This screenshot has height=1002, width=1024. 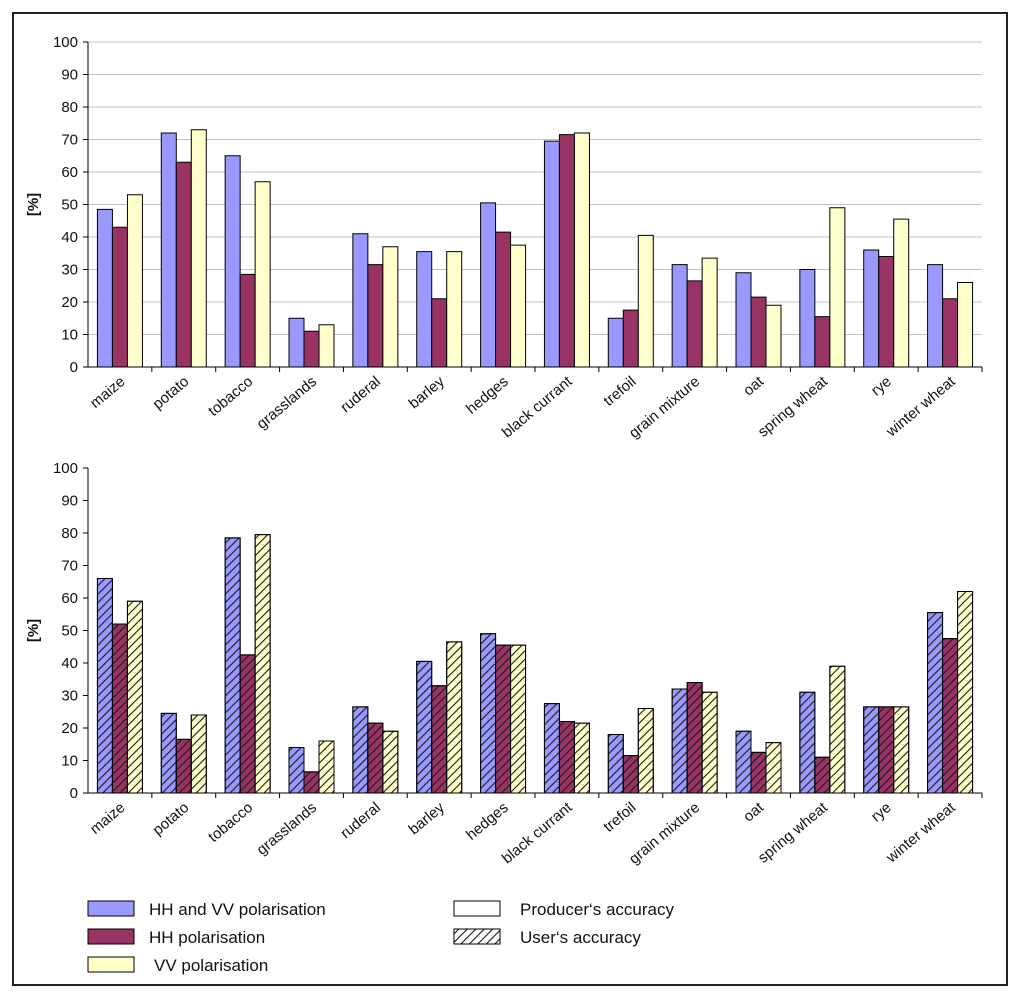 I want to click on legend-swatch-hatch, so click(x=477, y=936).